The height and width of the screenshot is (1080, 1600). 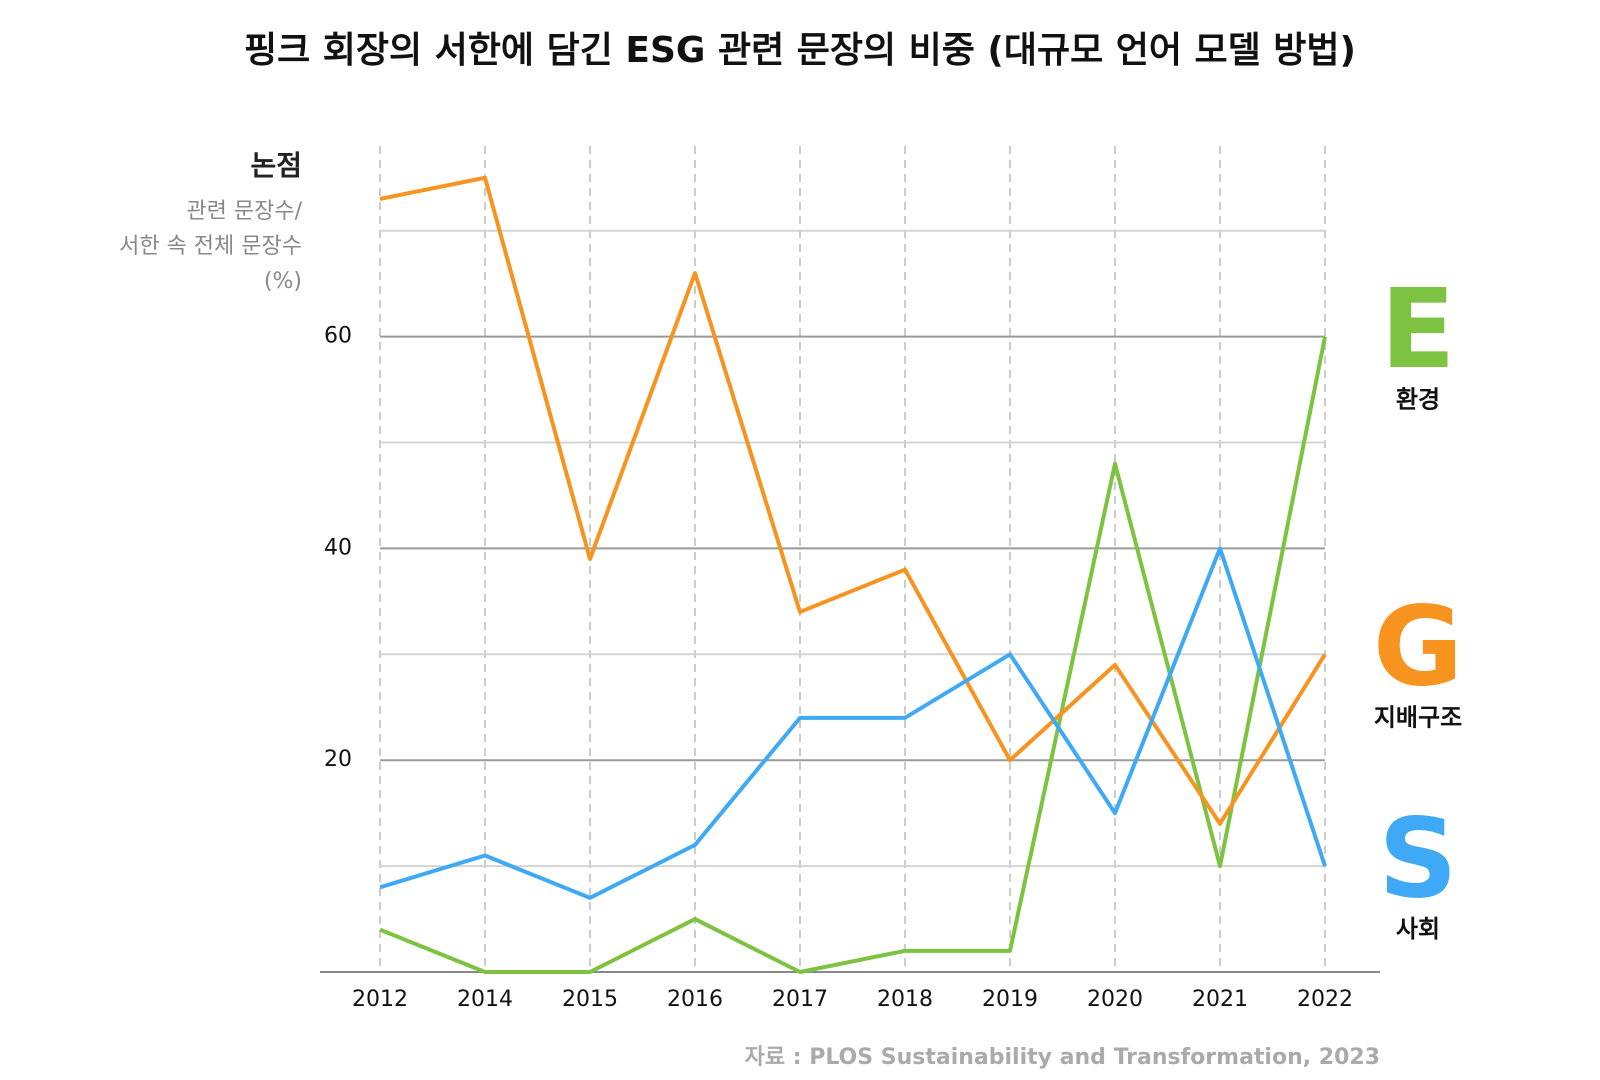 What do you see at coordinates (695, 999) in the screenshot?
I see `x-tick-label: 2016` at bounding box center [695, 999].